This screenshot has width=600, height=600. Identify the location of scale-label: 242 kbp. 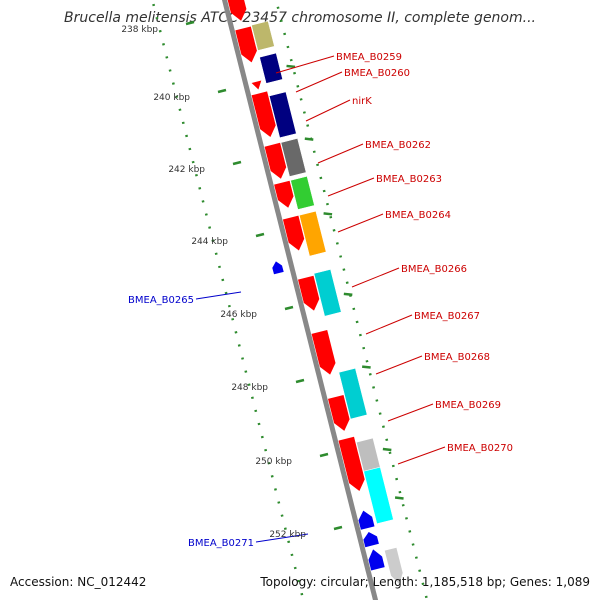
(186, 170).